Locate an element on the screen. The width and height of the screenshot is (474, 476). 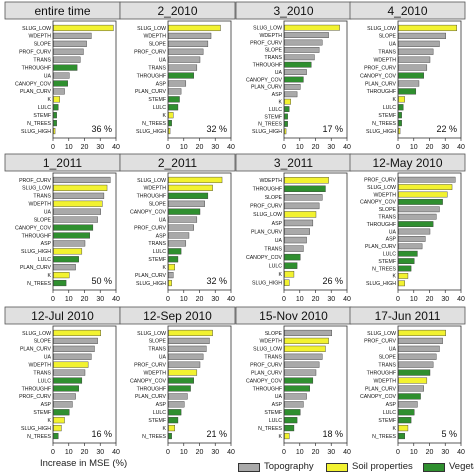
panel-17-jun-2011-bar-trans is located at coordinates (416, 364).